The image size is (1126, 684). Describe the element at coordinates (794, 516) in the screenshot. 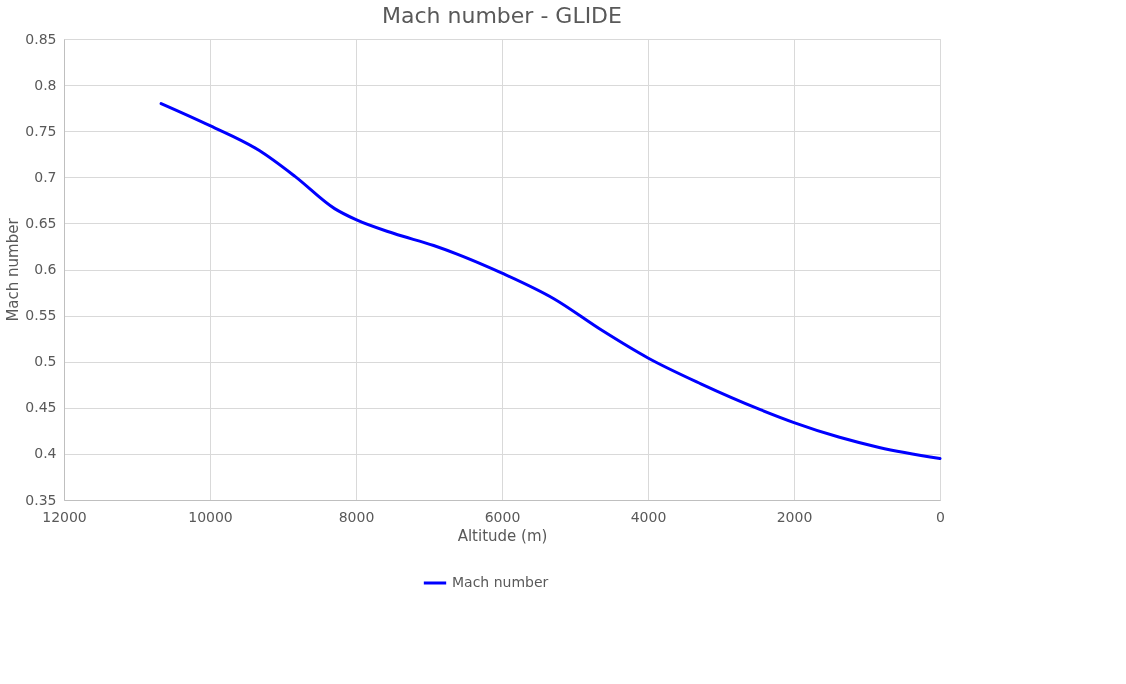

I see `x-tick-label: 2000` at that location.